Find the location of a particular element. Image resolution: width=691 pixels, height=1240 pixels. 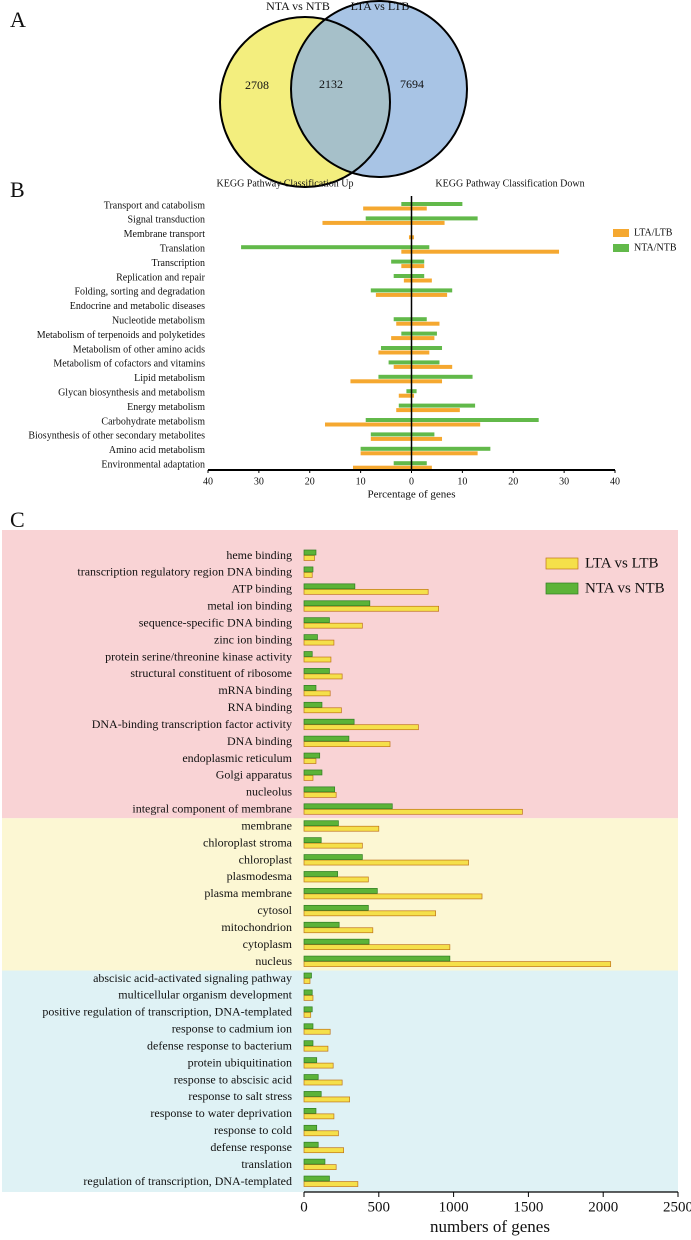

category-label: defense response is located at coordinates (251, 1147).